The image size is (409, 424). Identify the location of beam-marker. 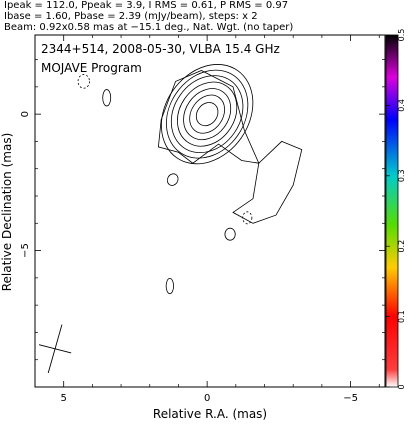
(55, 349).